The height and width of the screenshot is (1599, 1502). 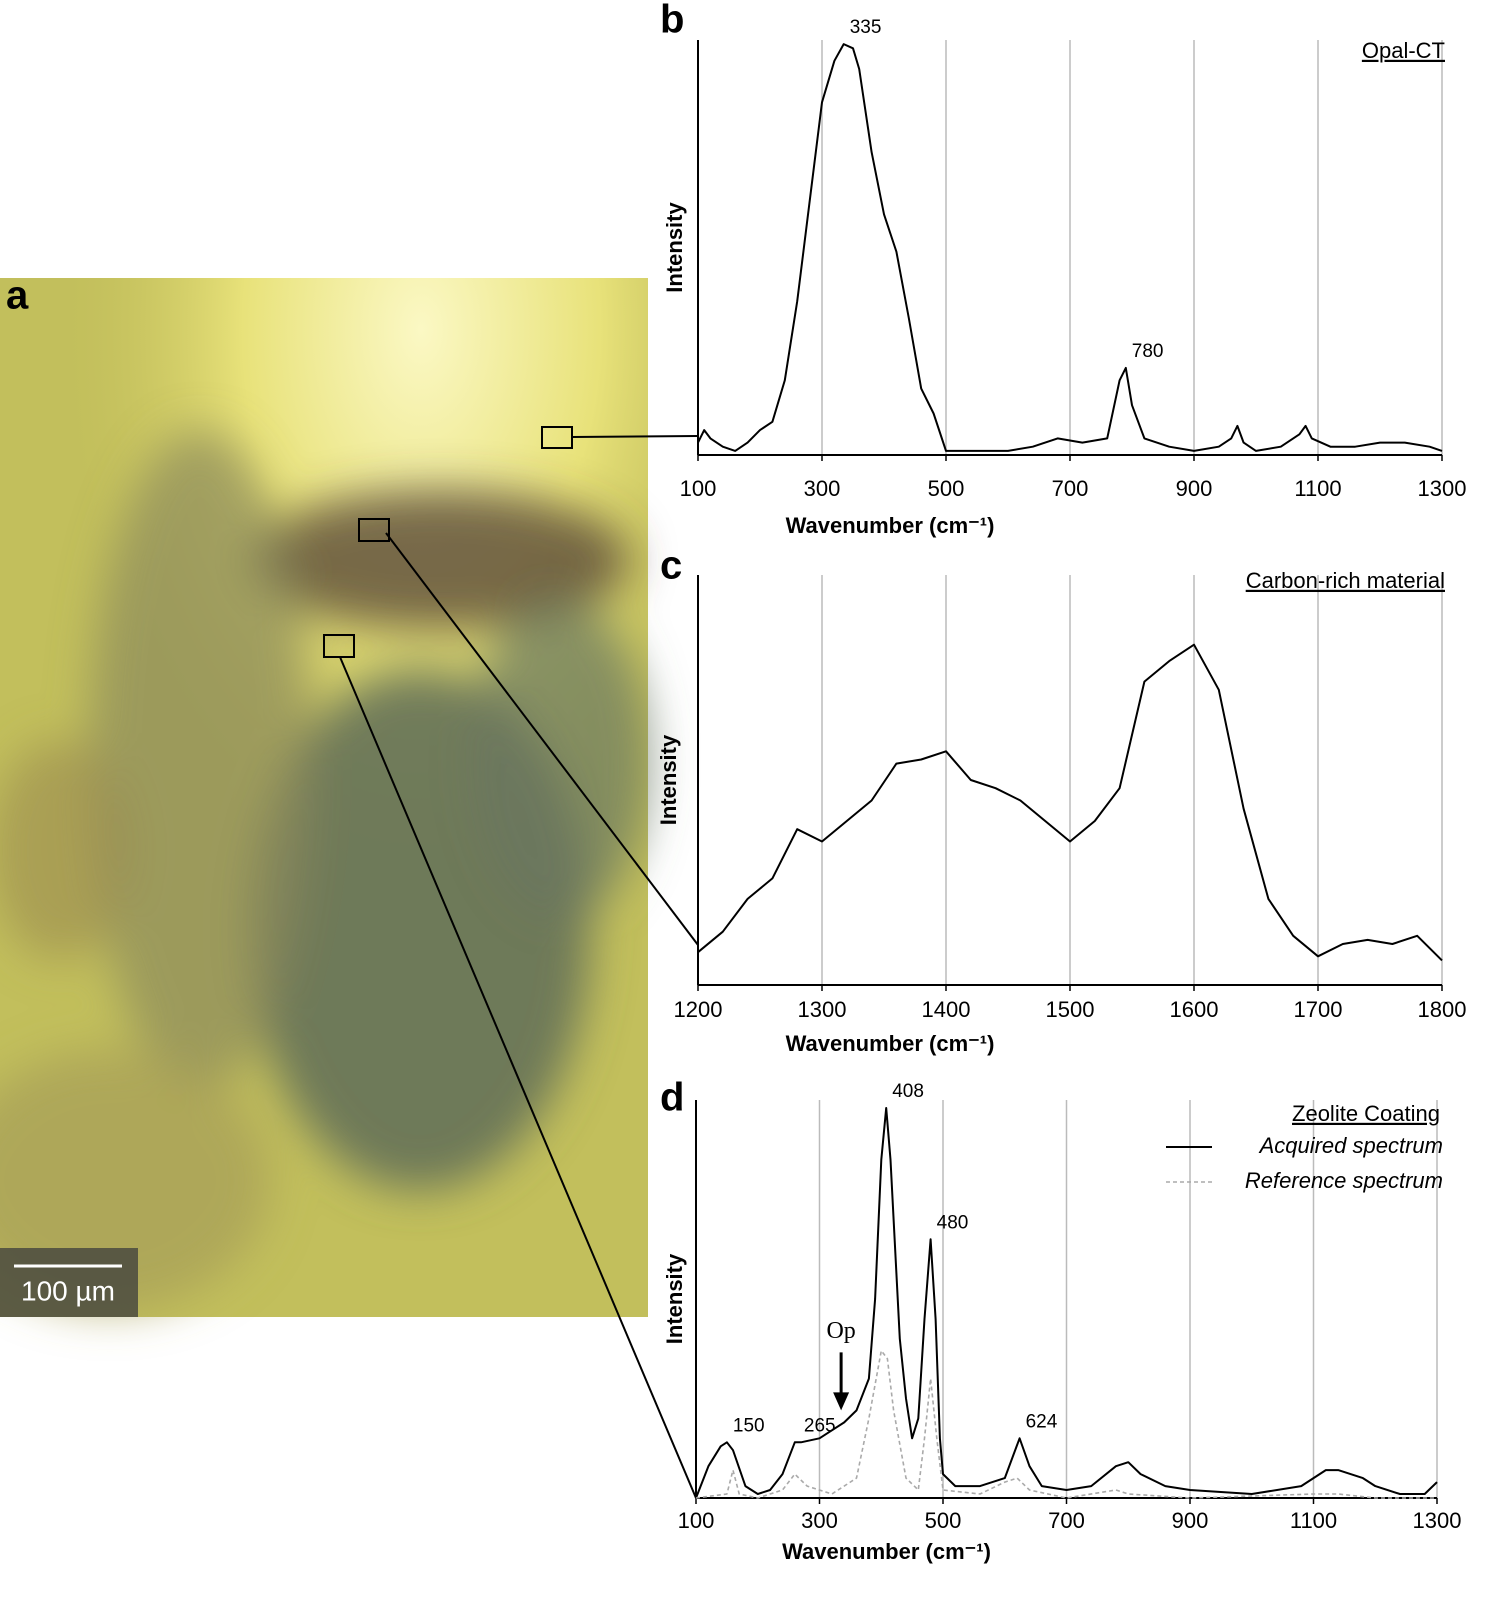 What do you see at coordinates (908, 1091) in the screenshot?
I see `annotation: 408` at bounding box center [908, 1091].